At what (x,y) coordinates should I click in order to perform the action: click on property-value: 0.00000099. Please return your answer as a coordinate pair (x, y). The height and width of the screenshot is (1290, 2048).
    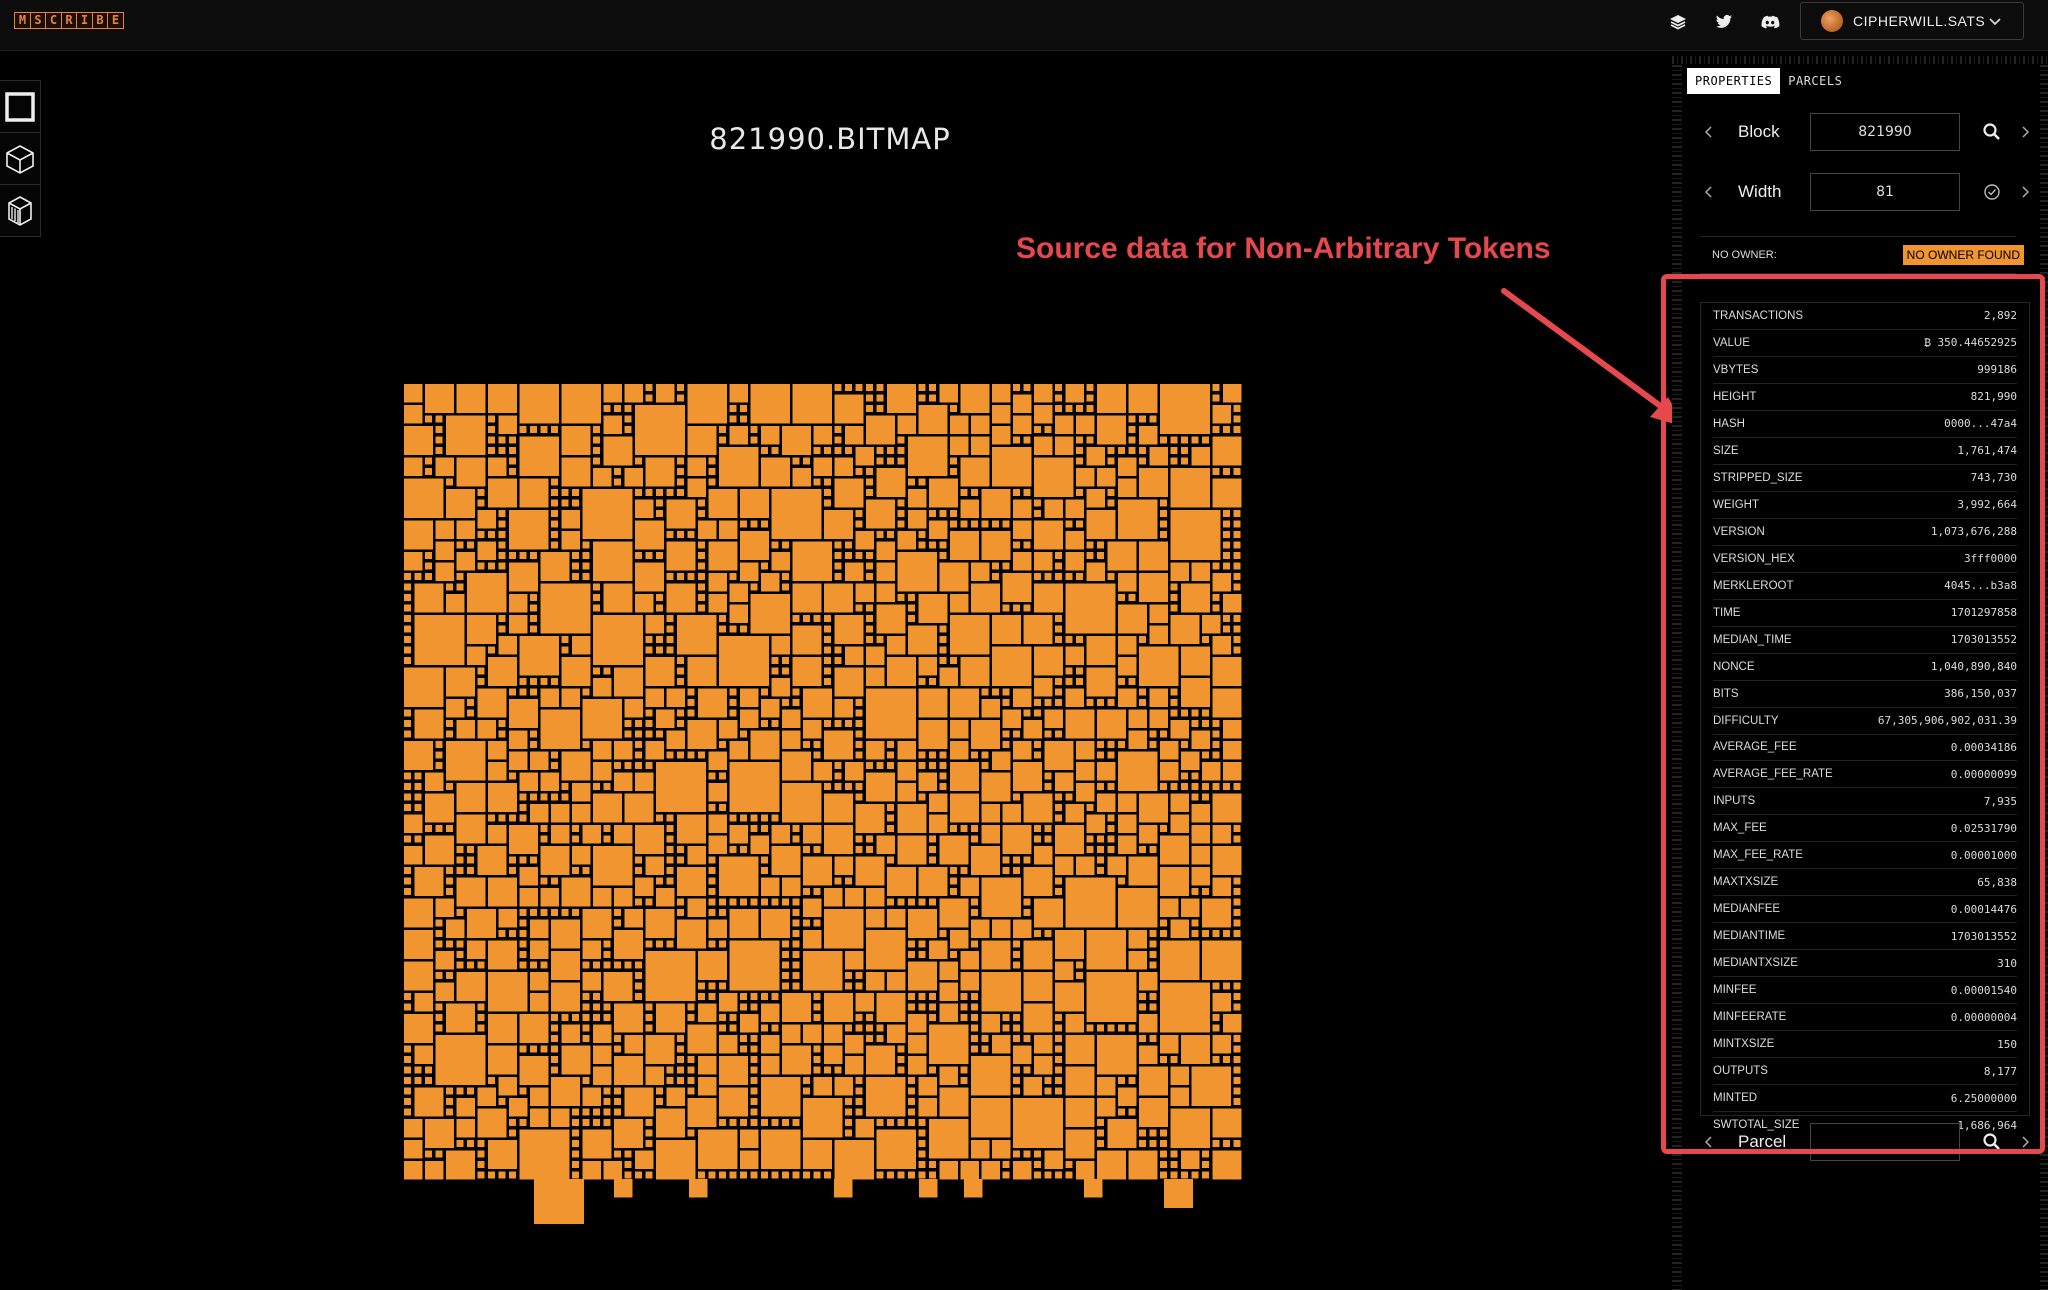
    Looking at the image, I should click on (1983, 774).